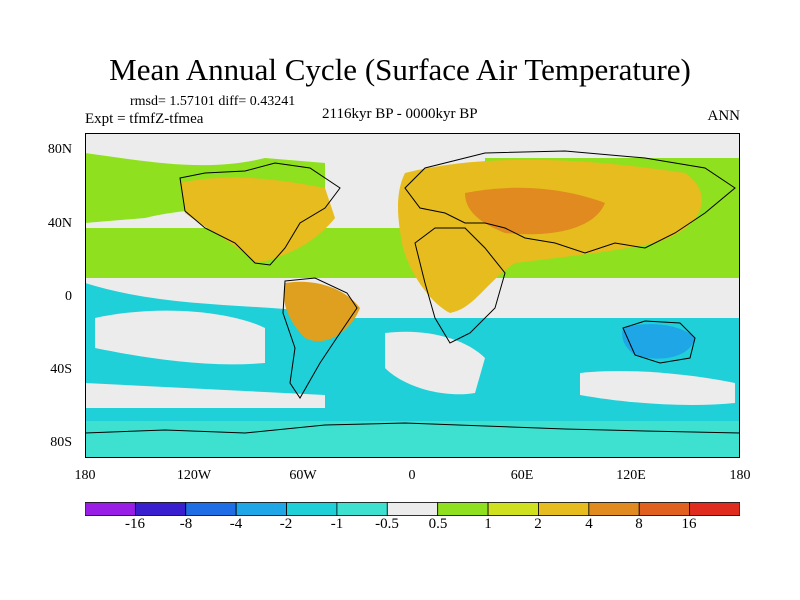 This screenshot has height=600, width=800. I want to click on x-tick-label: 0, so click(412, 475).